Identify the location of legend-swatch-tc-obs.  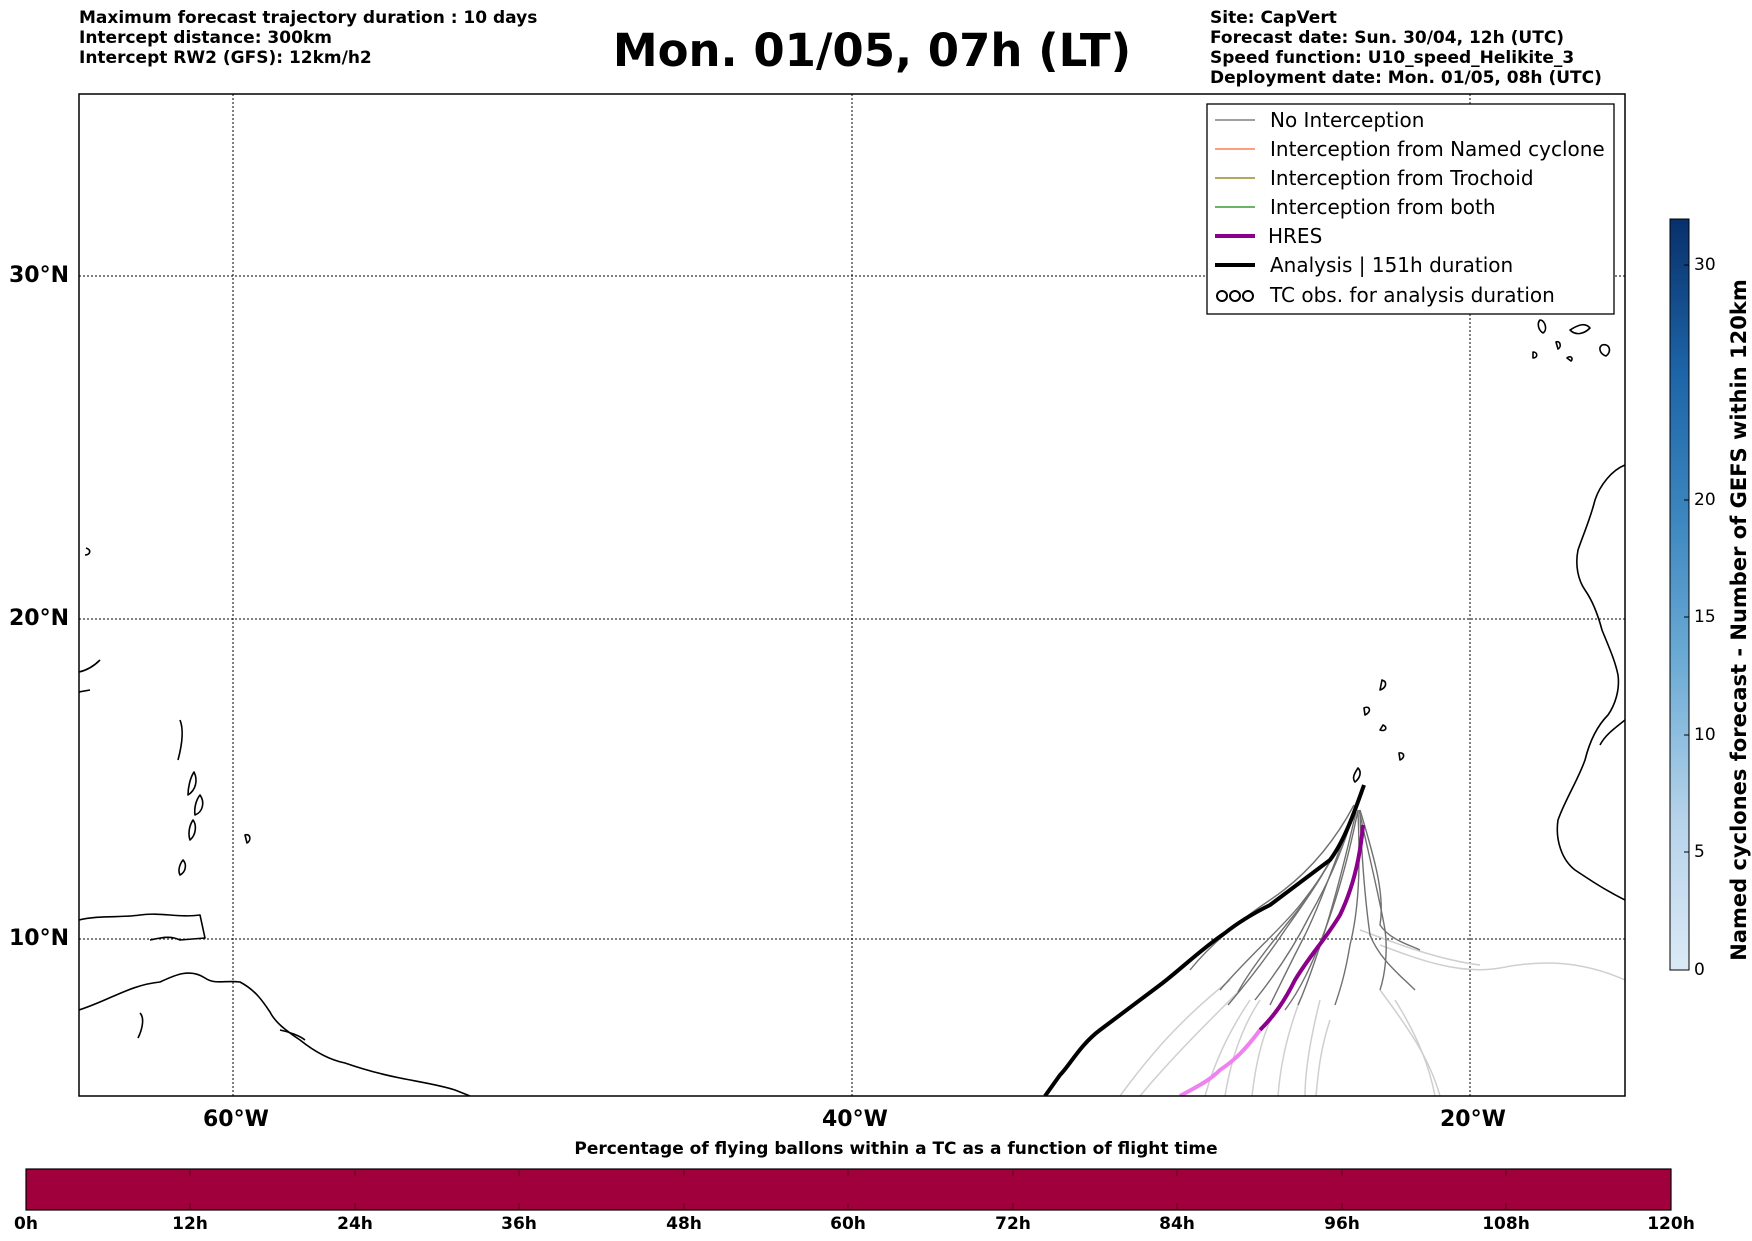
(1235, 296).